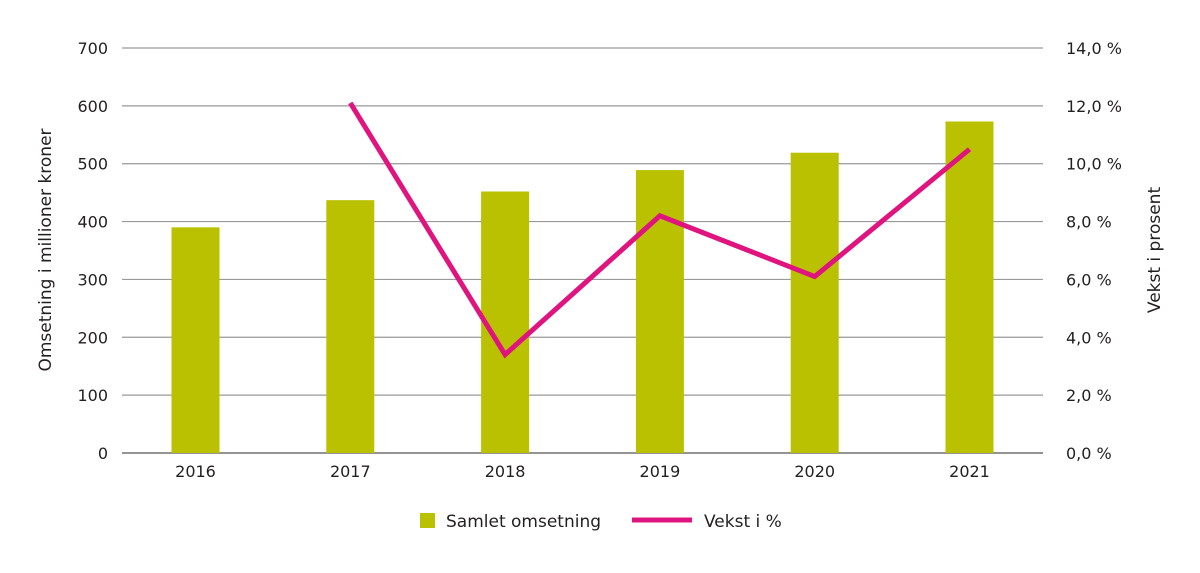 Image resolution: width=1200 pixels, height=573 pixels. Describe the element at coordinates (1094, 106) in the screenshot. I see `y2-tick-label: 12,0 %` at that location.